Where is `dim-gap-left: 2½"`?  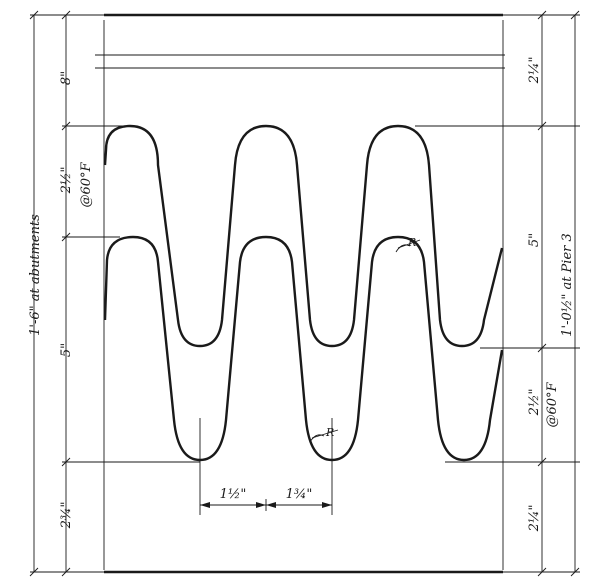
dim-gap-left: 2½" is located at coordinates (66, 181).